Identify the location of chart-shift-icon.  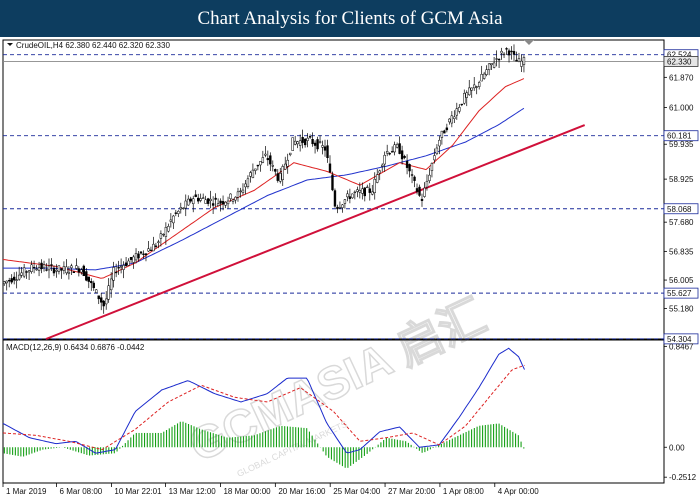
(529, 42).